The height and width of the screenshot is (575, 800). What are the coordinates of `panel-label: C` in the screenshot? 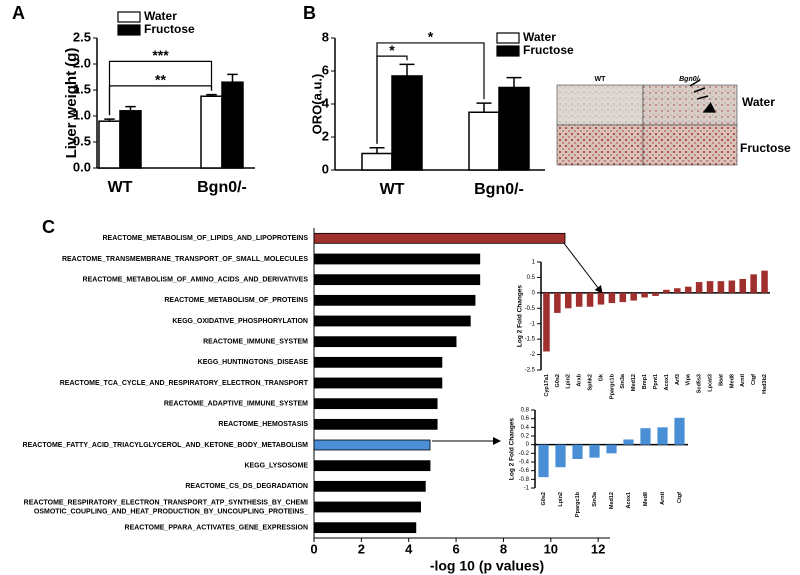 It's located at (48, 227).